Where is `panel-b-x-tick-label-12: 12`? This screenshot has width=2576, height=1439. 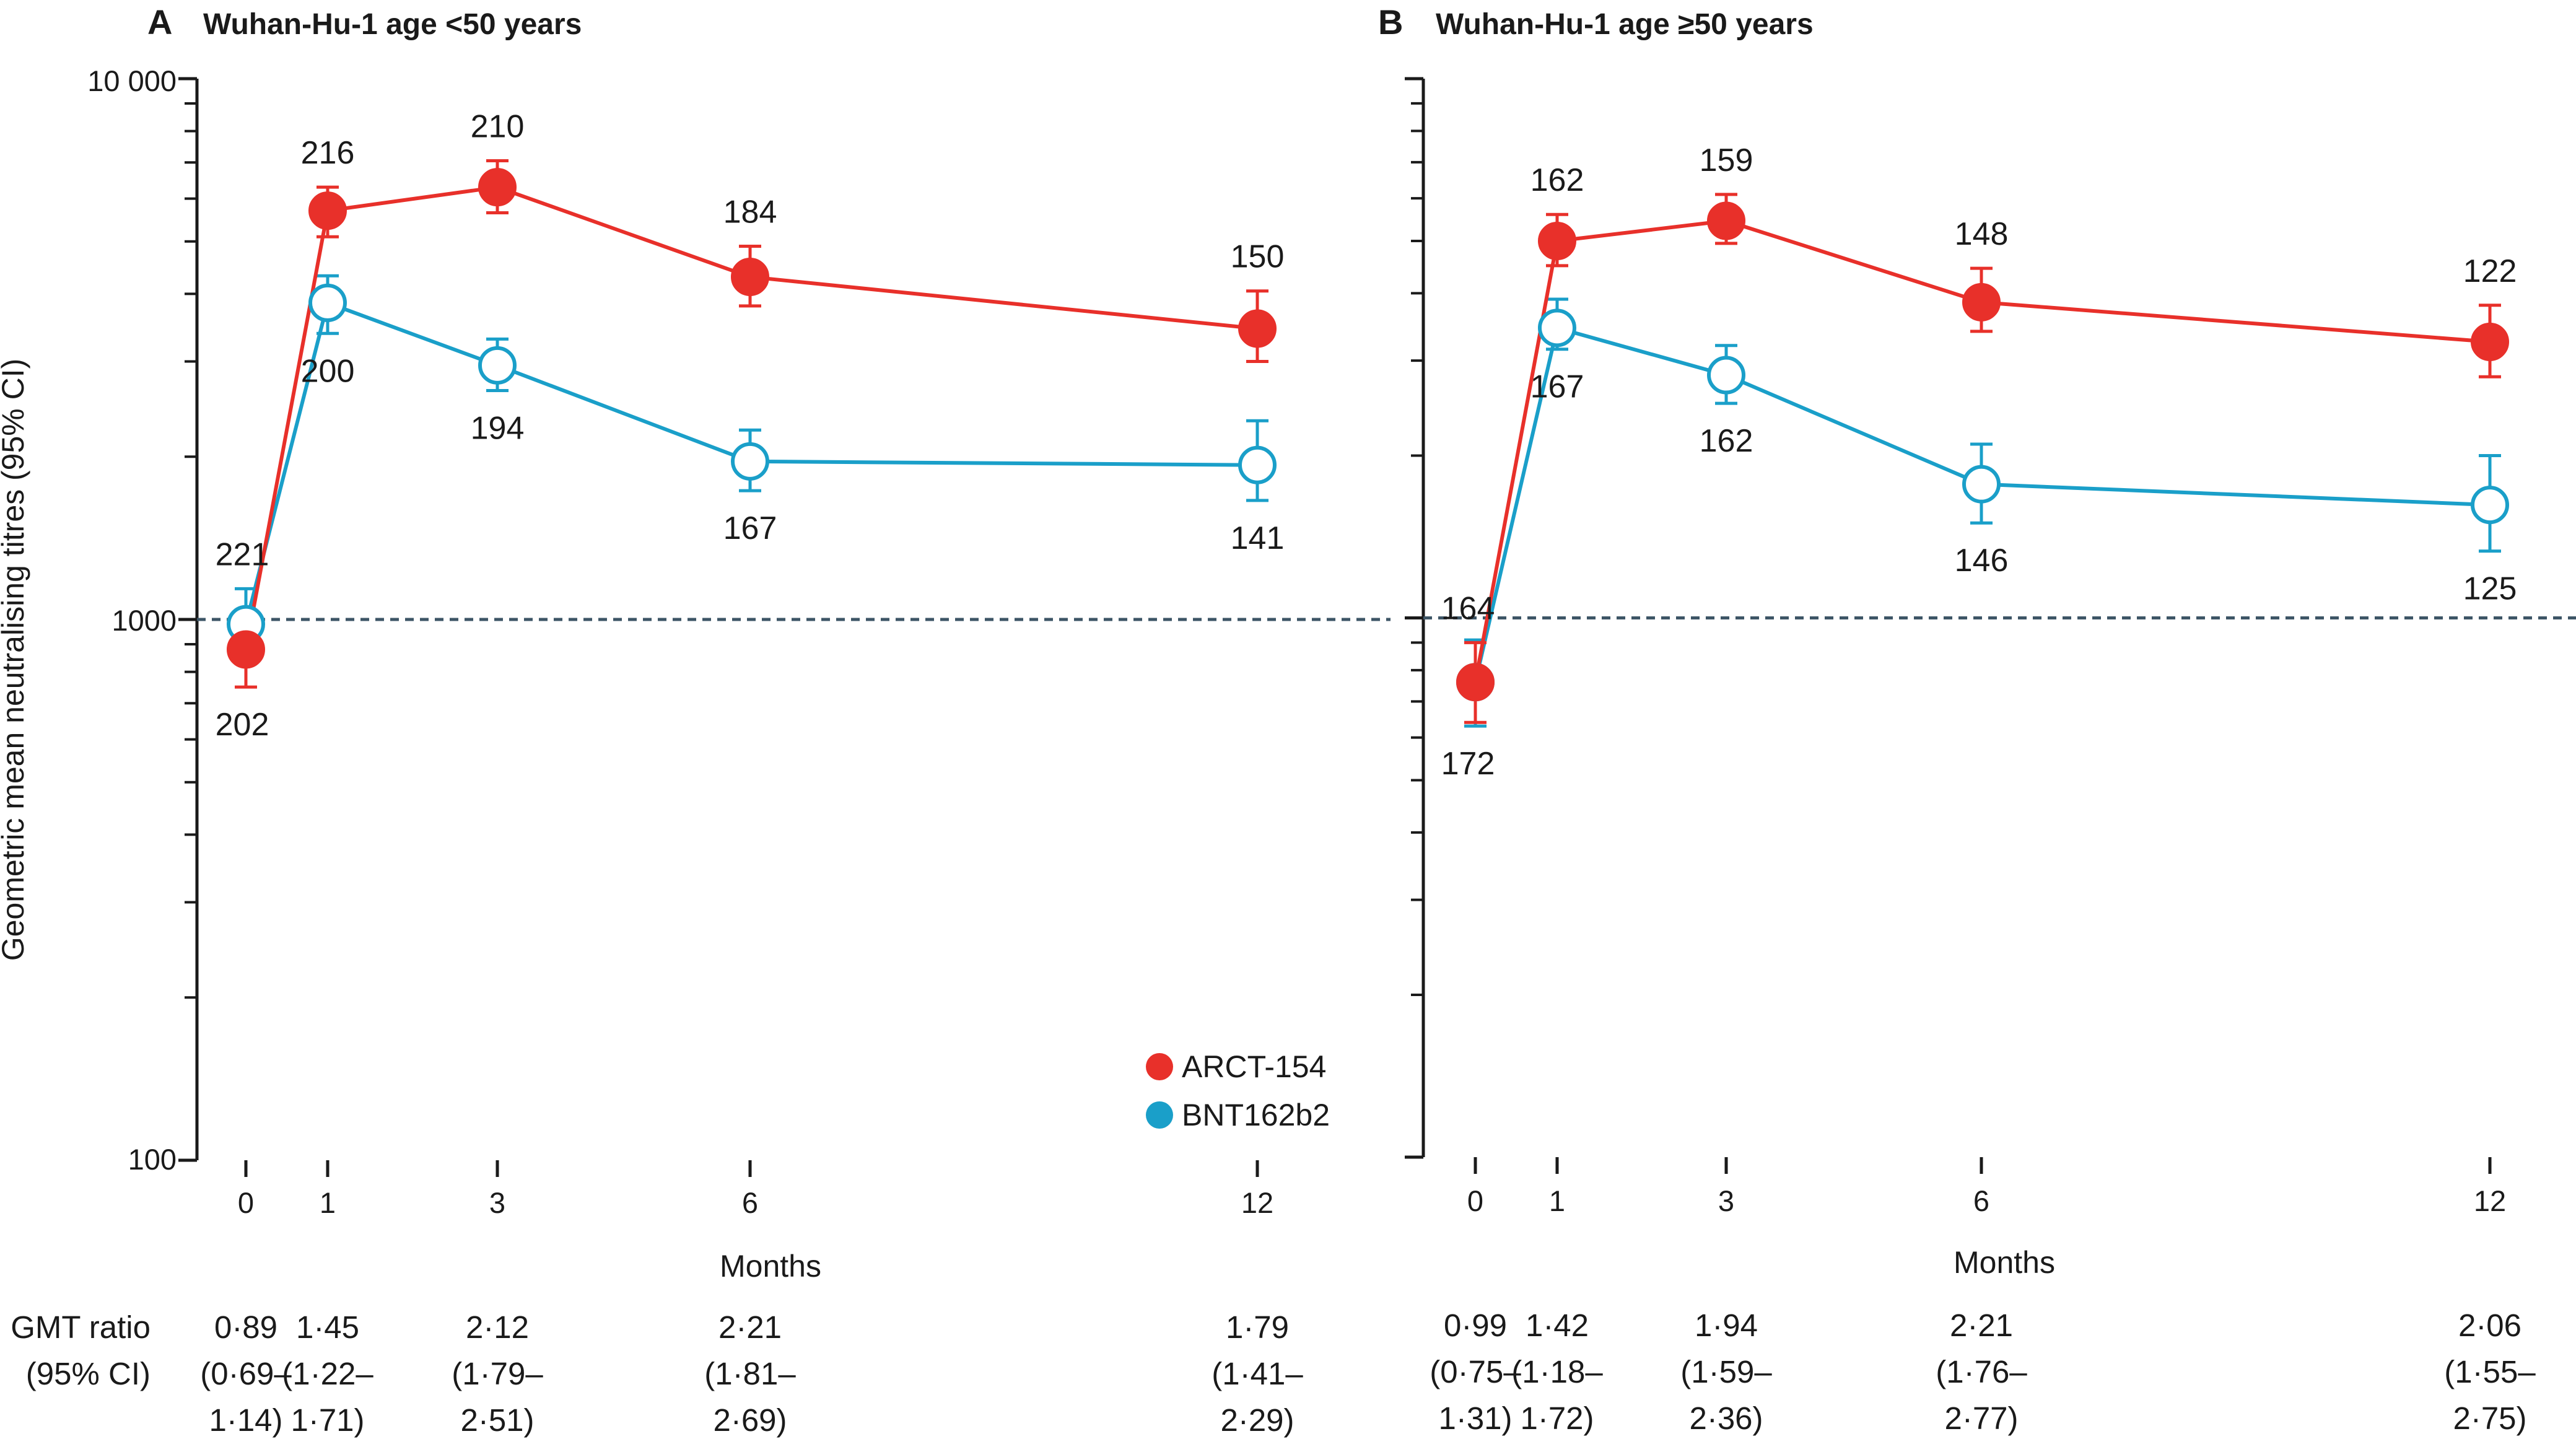
panel-b-x-tick-label-12: 12 is located at coordinates (2490, 1200).